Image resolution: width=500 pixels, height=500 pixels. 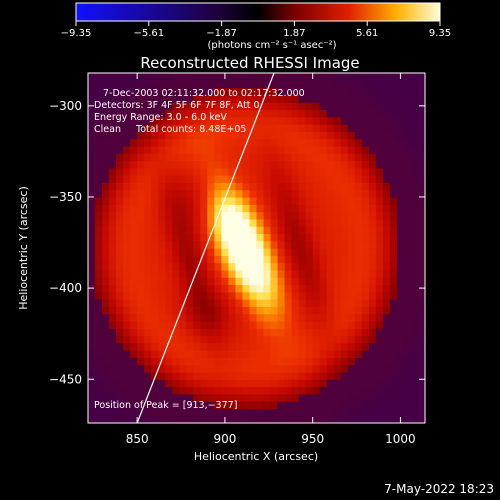 I want to click on colorbar-ticks: −9.35 −5.61 −1.87 1.87 5.61 9.35, so click(x=256, y=30).